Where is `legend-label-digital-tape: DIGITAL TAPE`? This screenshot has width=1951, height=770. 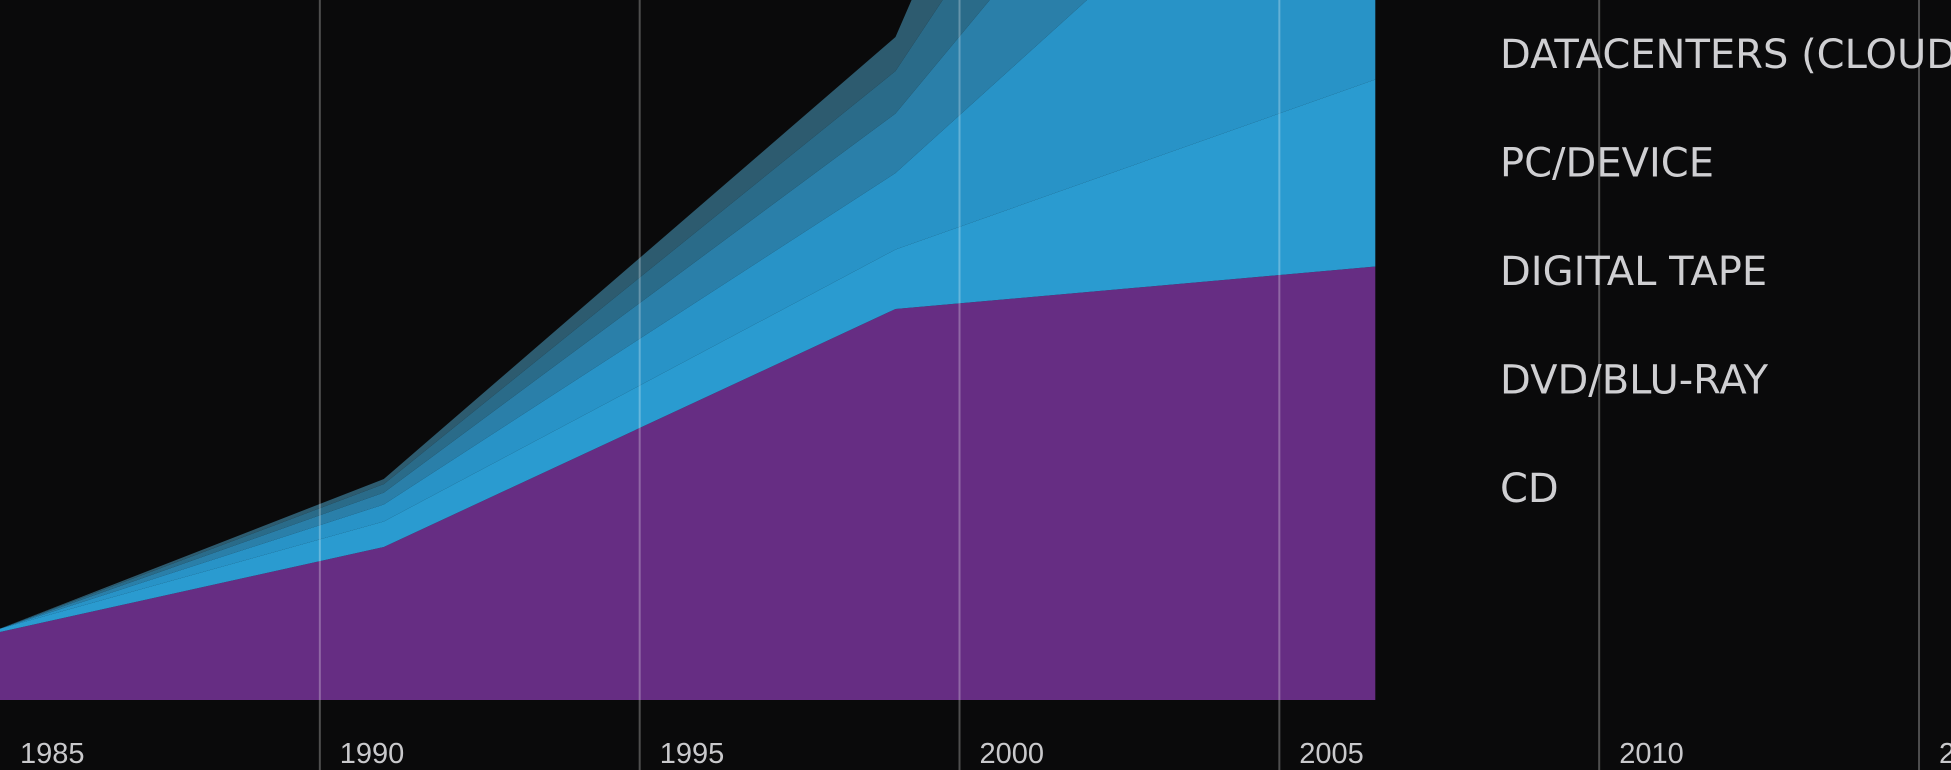
legend-label-digital-tape: DIGITAL TAPE is located at coordinates (1633, 272).